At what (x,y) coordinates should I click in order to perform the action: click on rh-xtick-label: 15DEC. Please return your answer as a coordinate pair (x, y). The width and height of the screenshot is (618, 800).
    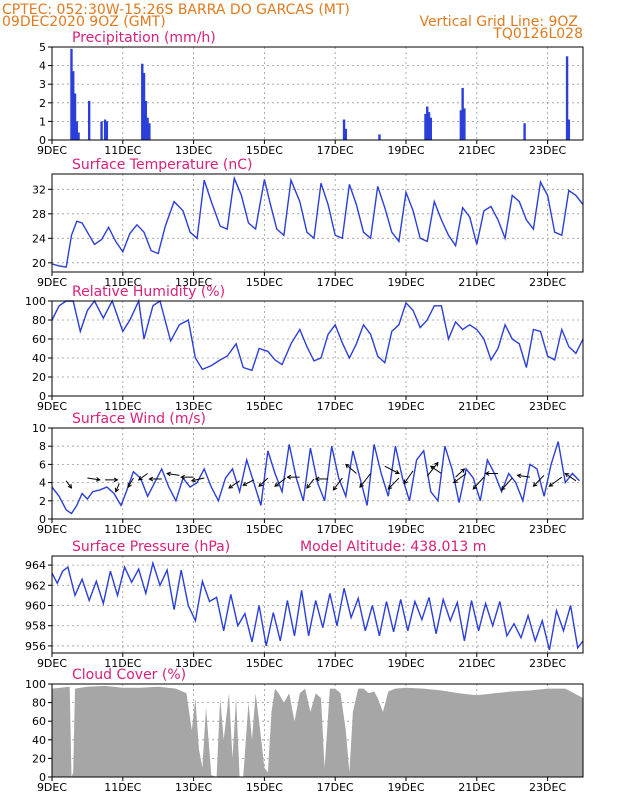
    Looking at the image, I should click on (264, 406).